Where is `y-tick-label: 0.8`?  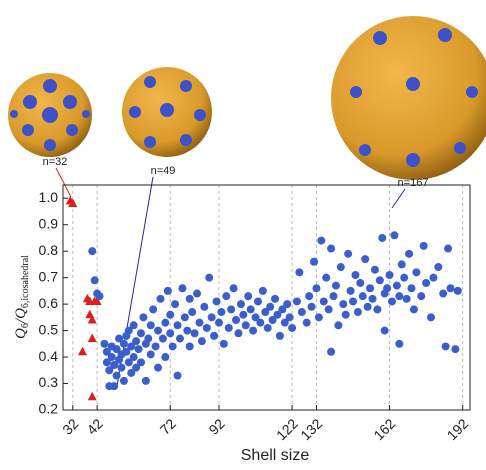 y-tick-label: 0.8 is located at coordinates (49, 250).